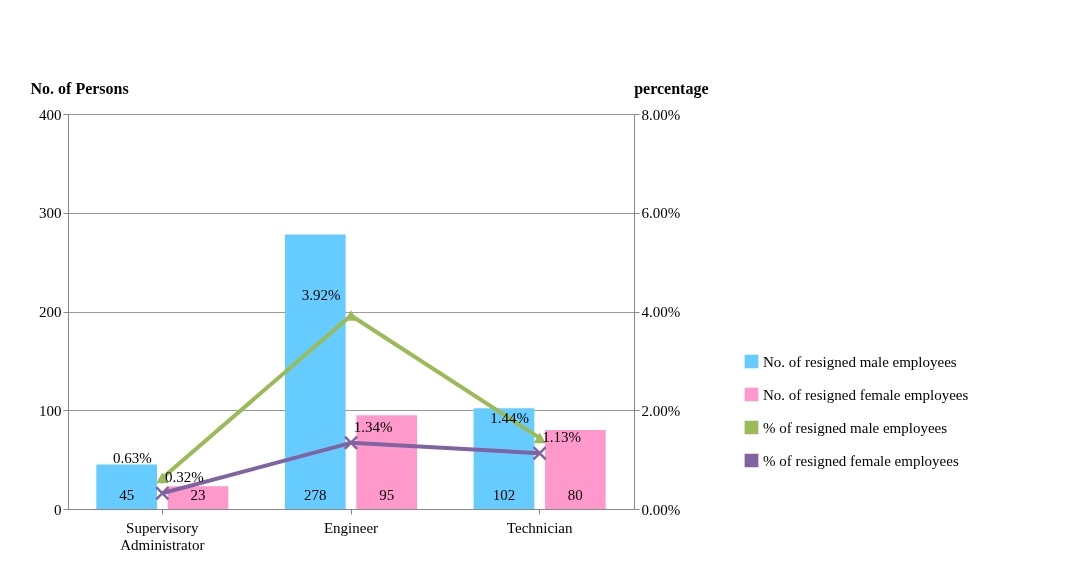 This screenshot has width=1070, height=581. I want to click on data-label: 80, so click(575, 495).